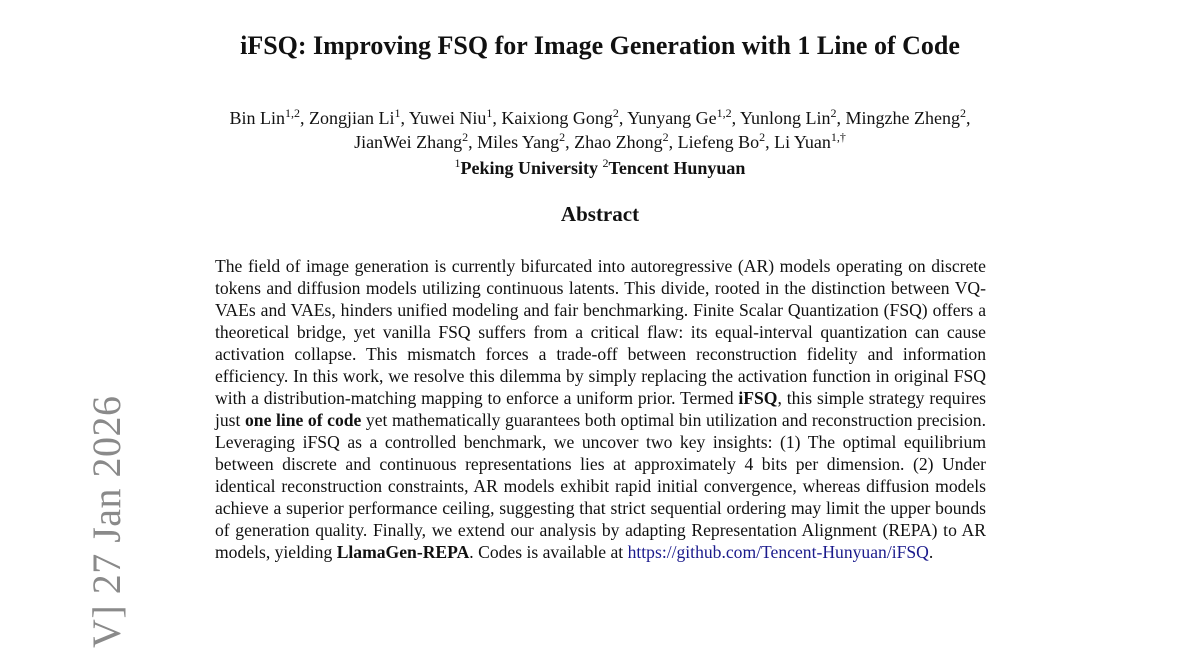 The height and width of the screenshot is (648, 1200). What do you see at coordinates (518, 142) in the screenshot?
I see `author-name: Miles Yang` at bounding box center [518, 142].